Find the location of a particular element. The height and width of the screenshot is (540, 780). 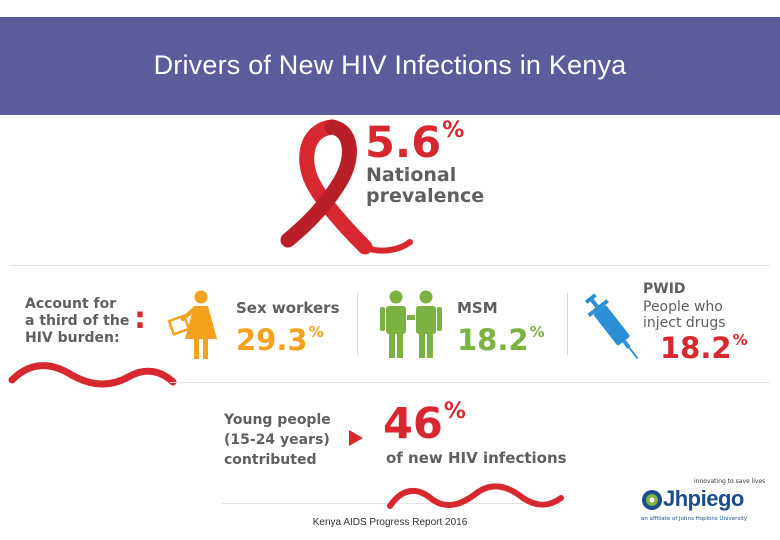

sex-worker-icon is located at coordinates (192, 324).